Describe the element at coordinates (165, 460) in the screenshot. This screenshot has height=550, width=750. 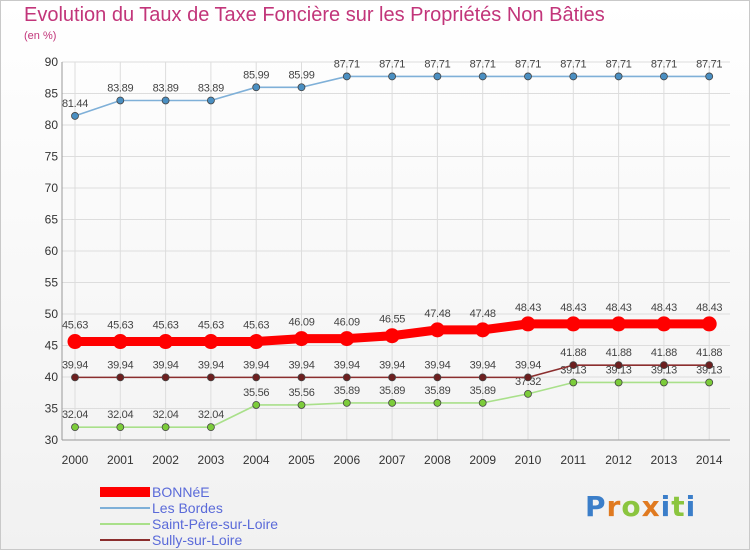
I see `x-tick-label: 2002` at that location.